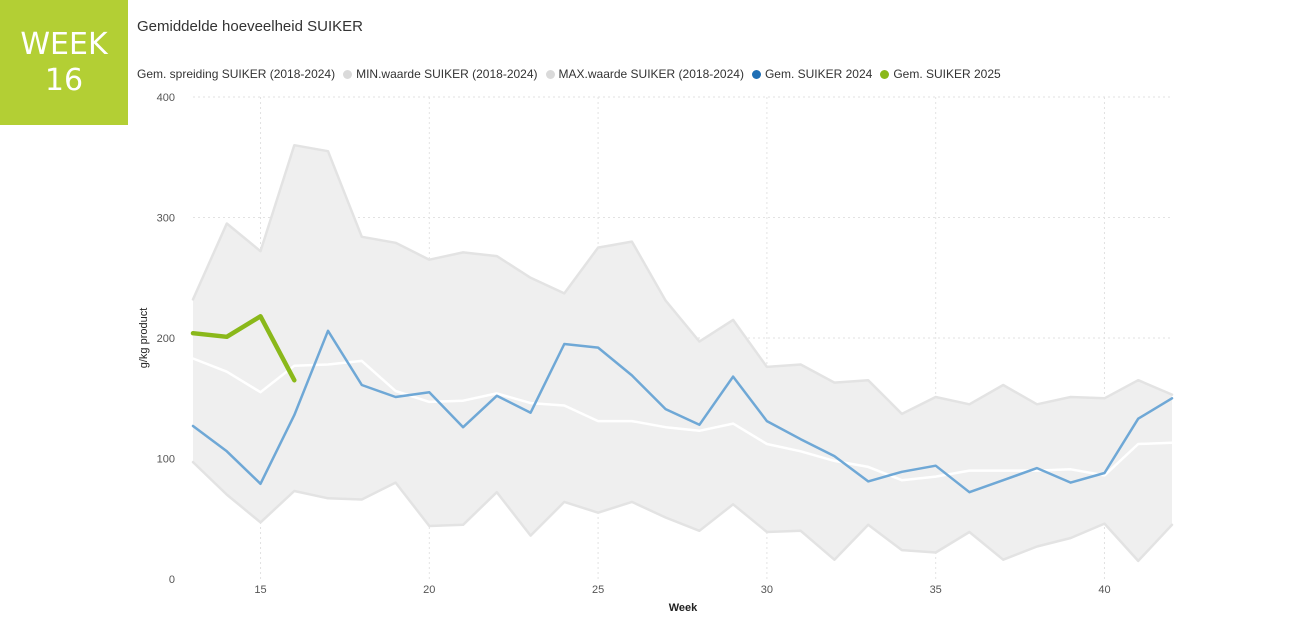  Describe the element at coordinates (64, 44) in the screenshot. I see `week-badge-label: WEEK` at that location.